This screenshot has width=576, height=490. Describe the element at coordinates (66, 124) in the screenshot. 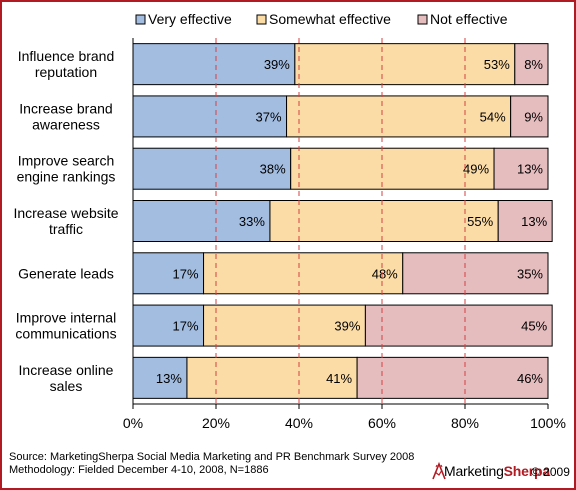

I see `category-label-2-line-2: awareness` at that location.